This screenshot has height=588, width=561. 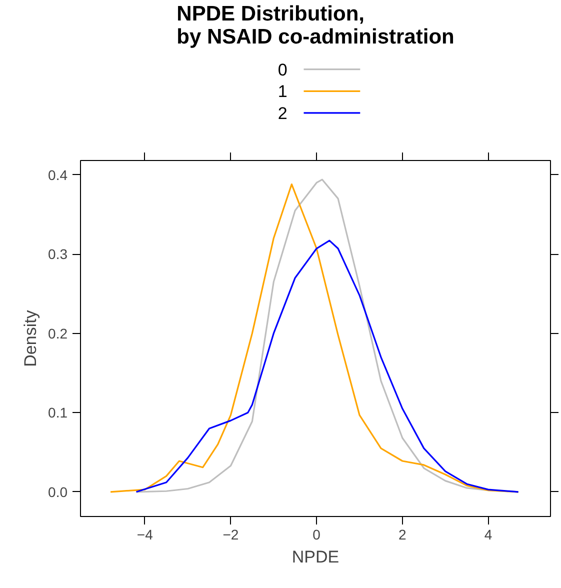 I want to click on x-tick-label: 2, so click(x=402, y=534).